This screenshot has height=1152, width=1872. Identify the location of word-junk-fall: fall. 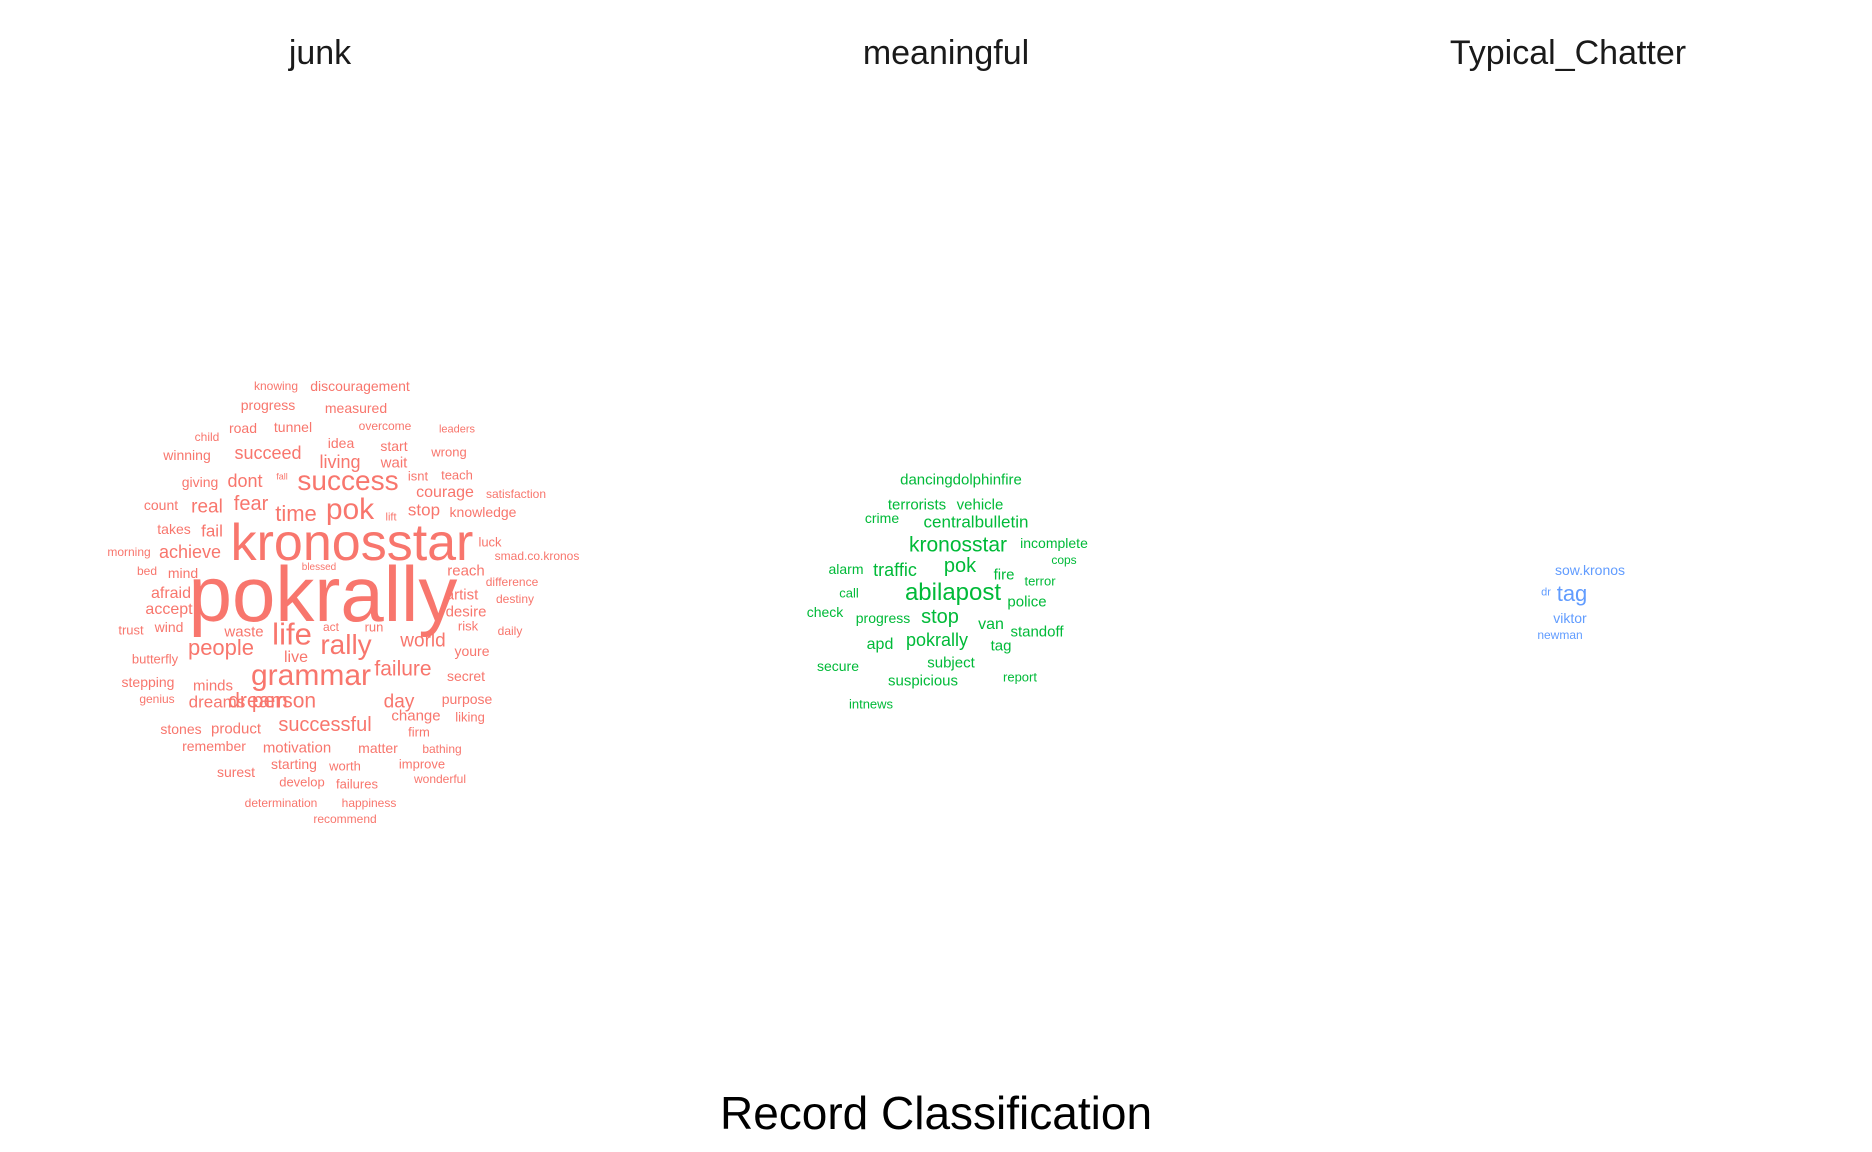
(282, 476).